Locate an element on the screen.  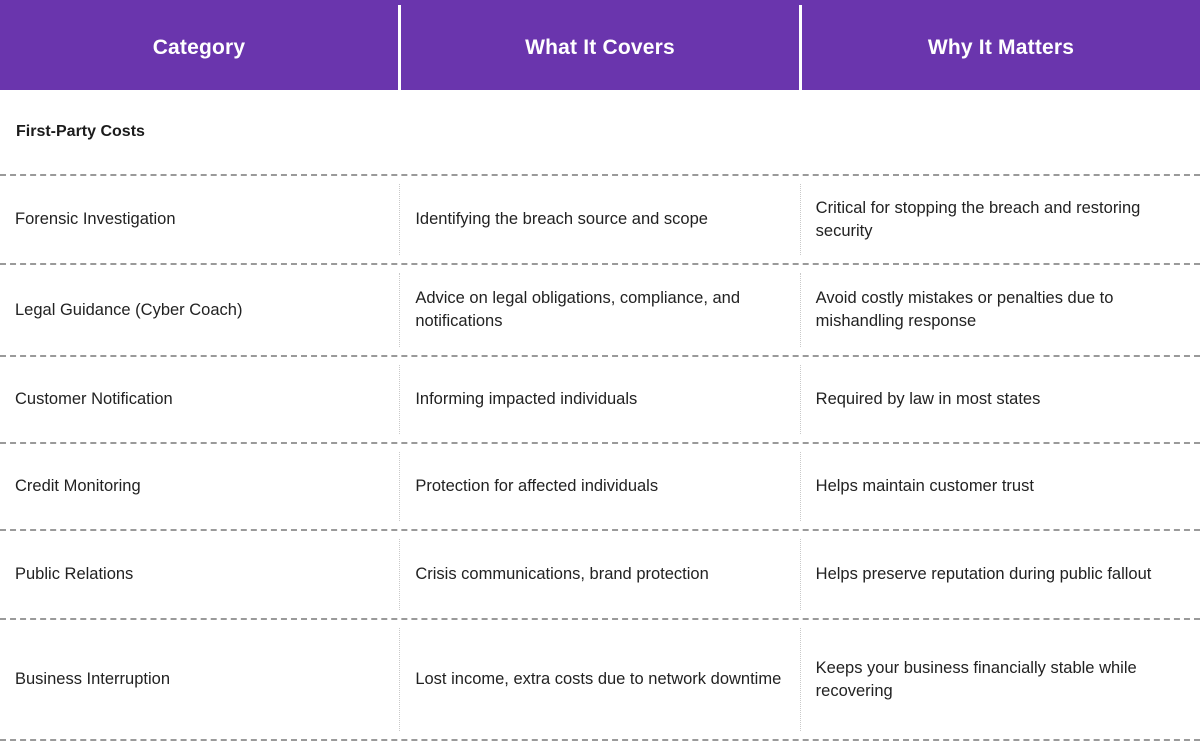
cell-covers: Protection for affected individuals is located at coordinates (537, 486).